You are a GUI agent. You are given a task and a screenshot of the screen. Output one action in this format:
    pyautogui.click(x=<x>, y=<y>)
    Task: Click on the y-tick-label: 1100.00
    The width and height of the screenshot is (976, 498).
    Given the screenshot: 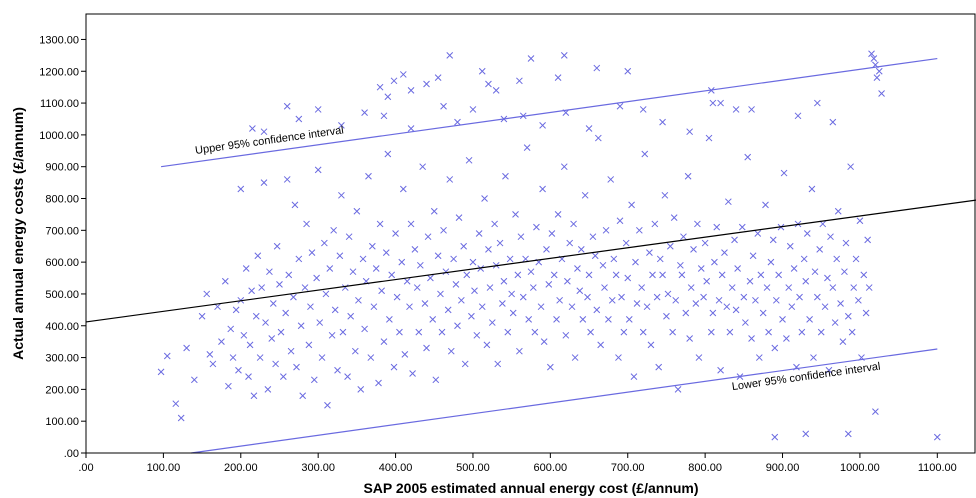 What is the action you would take?
    pyautogui.click(x=59, y=104)
    